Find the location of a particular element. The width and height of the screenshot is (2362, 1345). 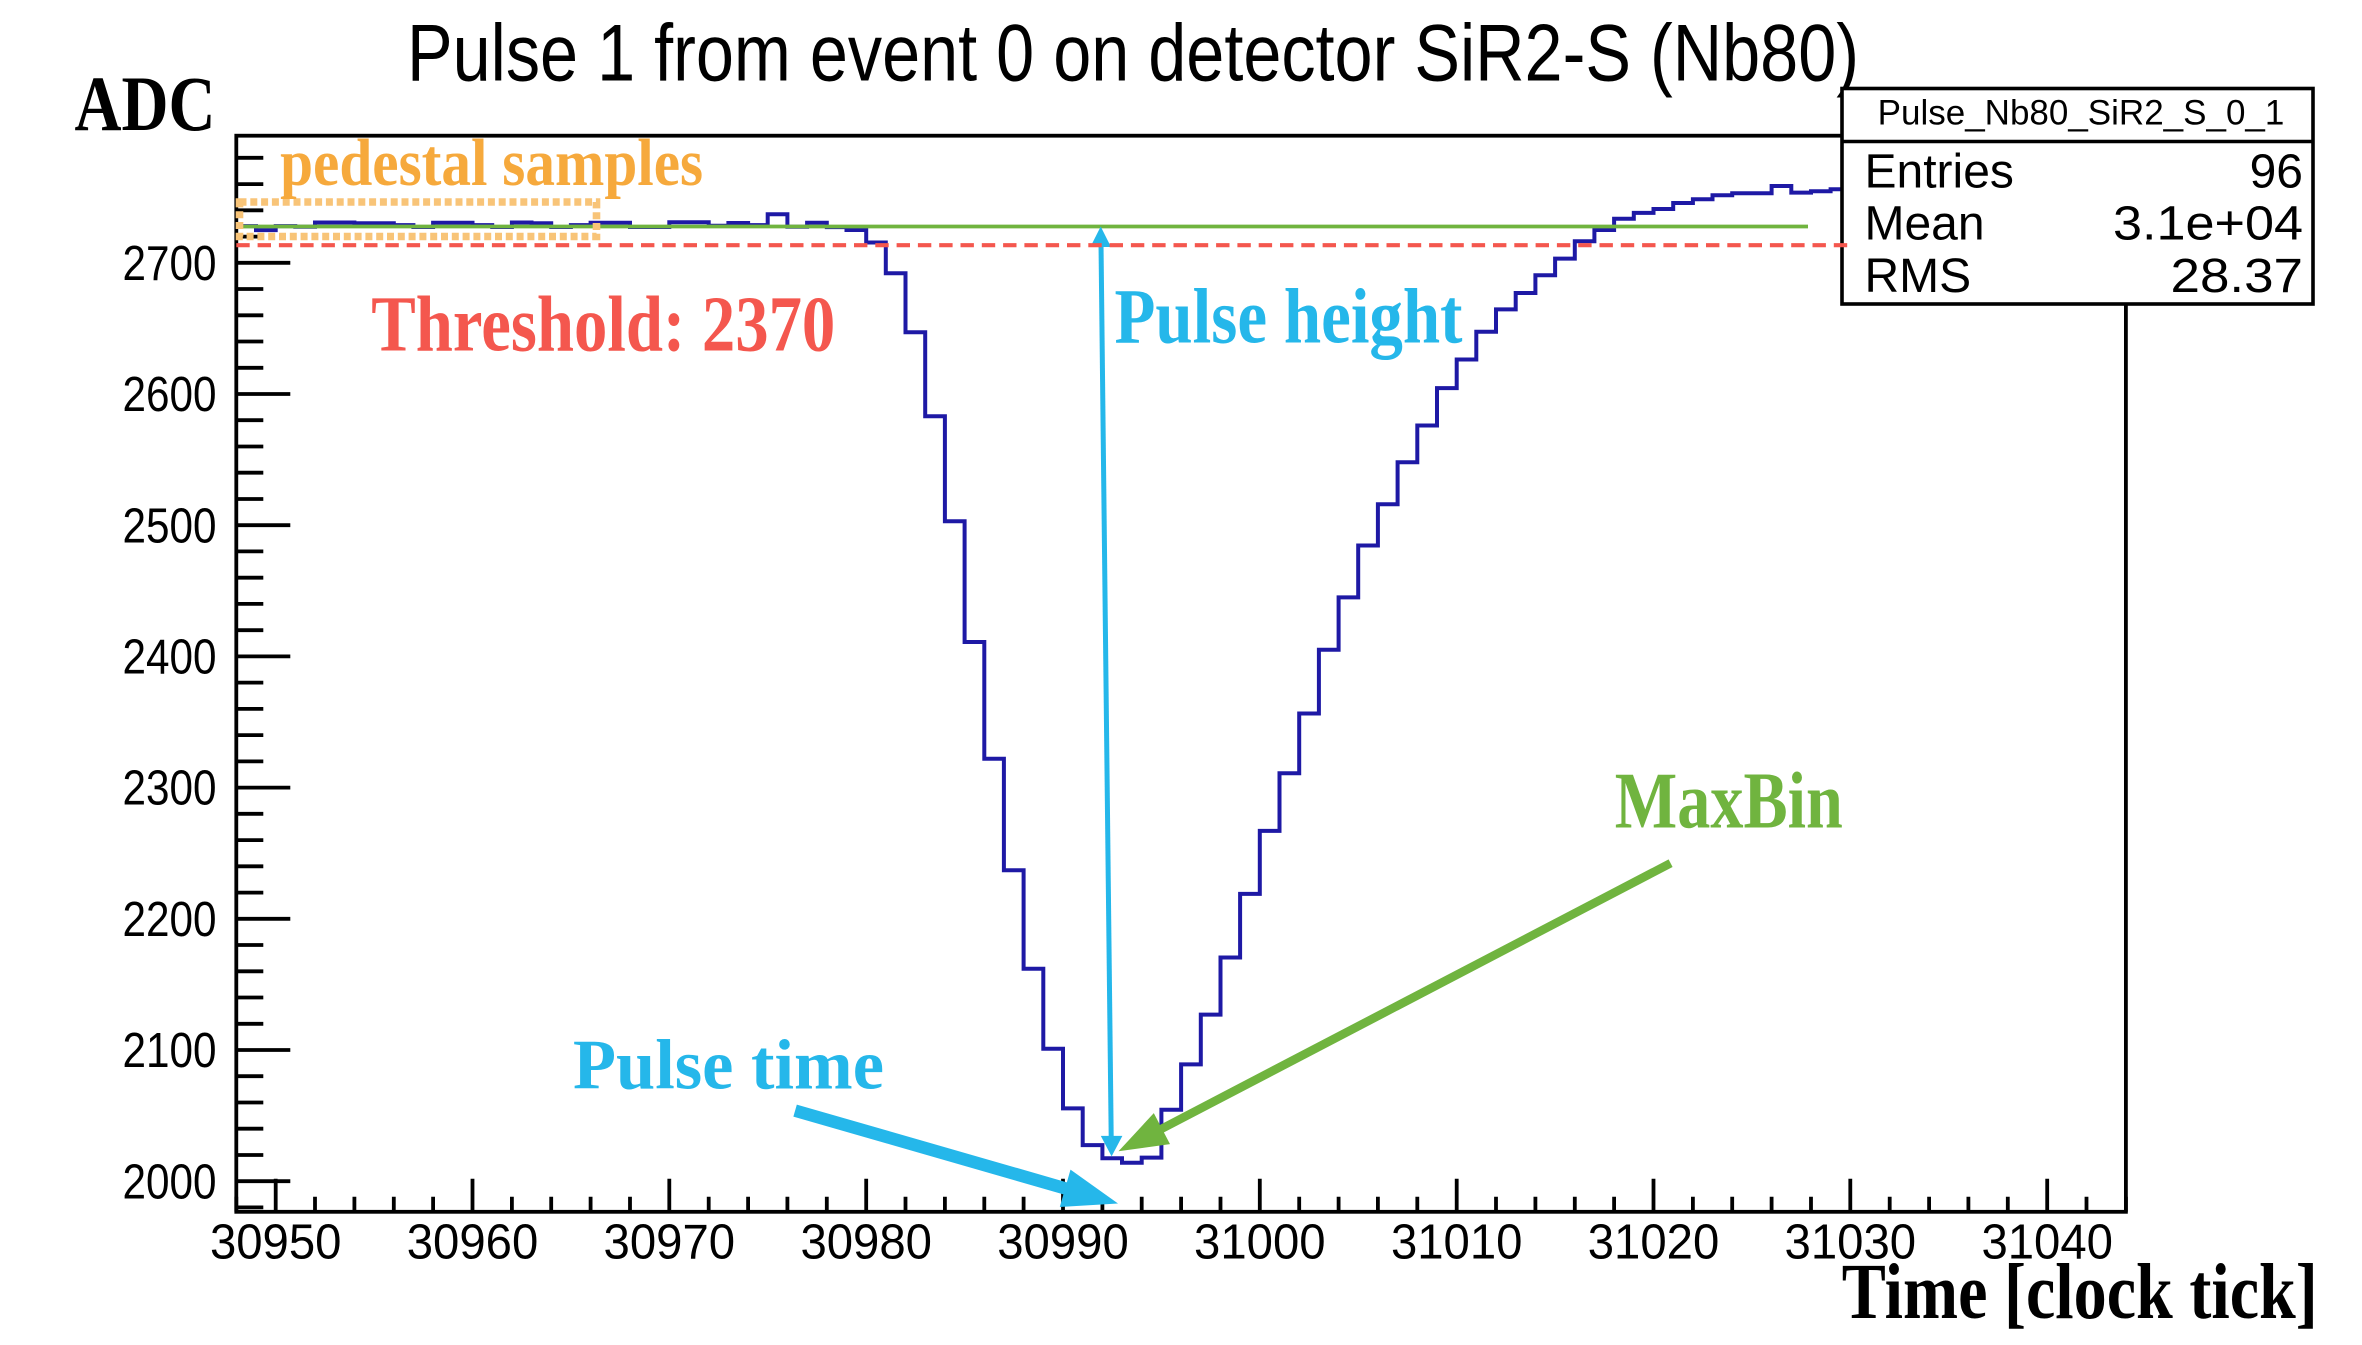

svg-text: pedestal samples is located at coordinates (491, 163).